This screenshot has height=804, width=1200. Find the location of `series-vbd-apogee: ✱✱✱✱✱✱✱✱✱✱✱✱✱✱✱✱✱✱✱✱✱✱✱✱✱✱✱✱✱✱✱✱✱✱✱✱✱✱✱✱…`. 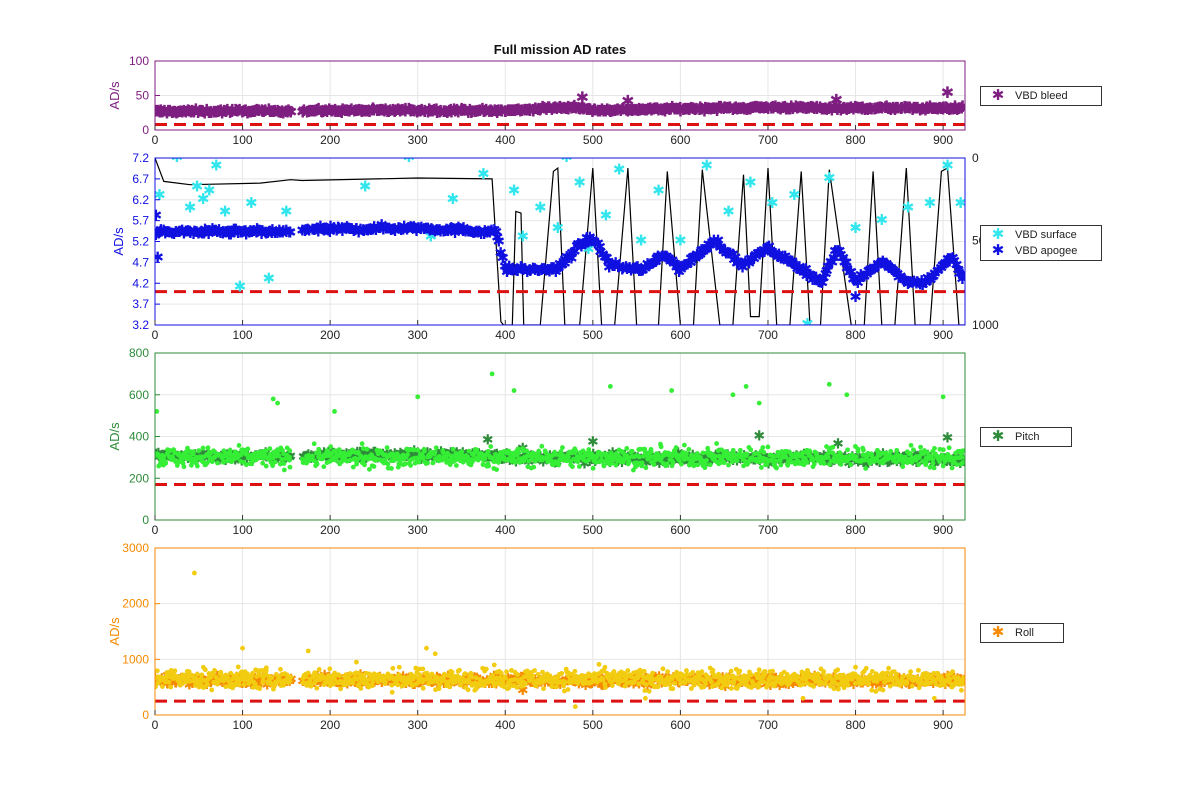

series-vbd-apogee: ✱✱✱✱✱✱✱✱✱✱✱✱✱✱✱✱✱✱✱✱✱✱✱✱✱✱✱✱✱✱✱✱✱✱✱✱✱✱✱✱… is located at coordinates (562, 256).